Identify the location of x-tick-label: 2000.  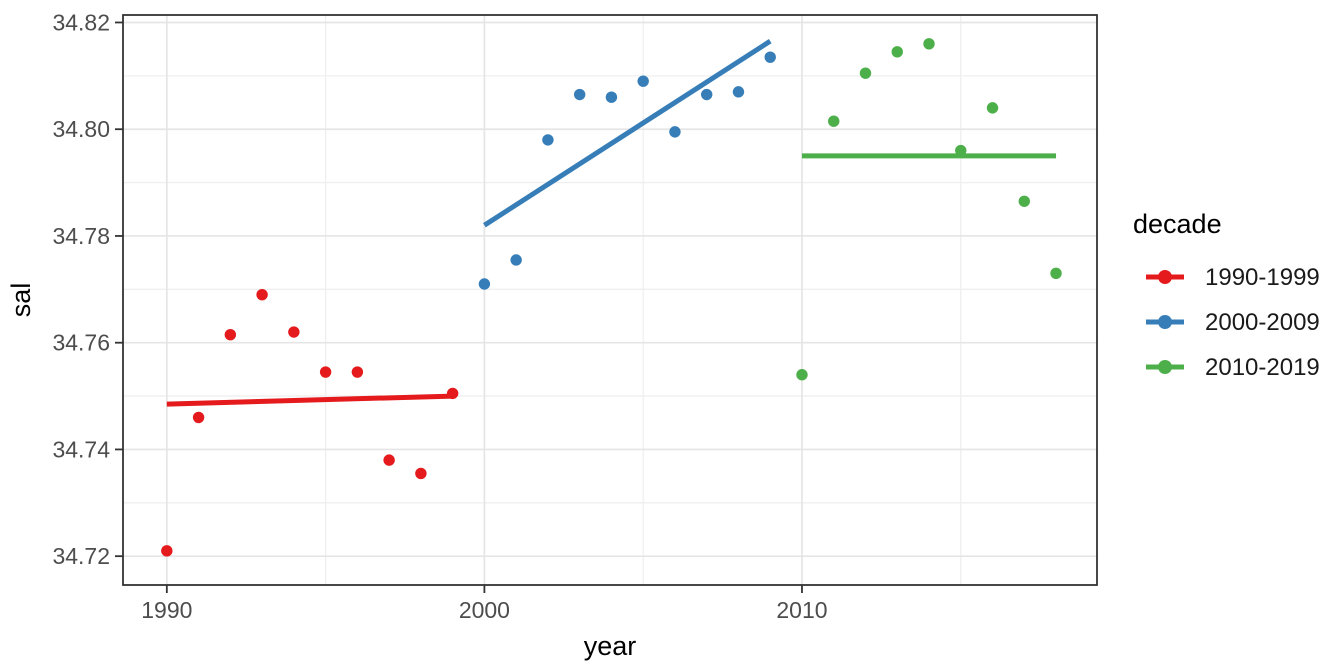
(484, 610).